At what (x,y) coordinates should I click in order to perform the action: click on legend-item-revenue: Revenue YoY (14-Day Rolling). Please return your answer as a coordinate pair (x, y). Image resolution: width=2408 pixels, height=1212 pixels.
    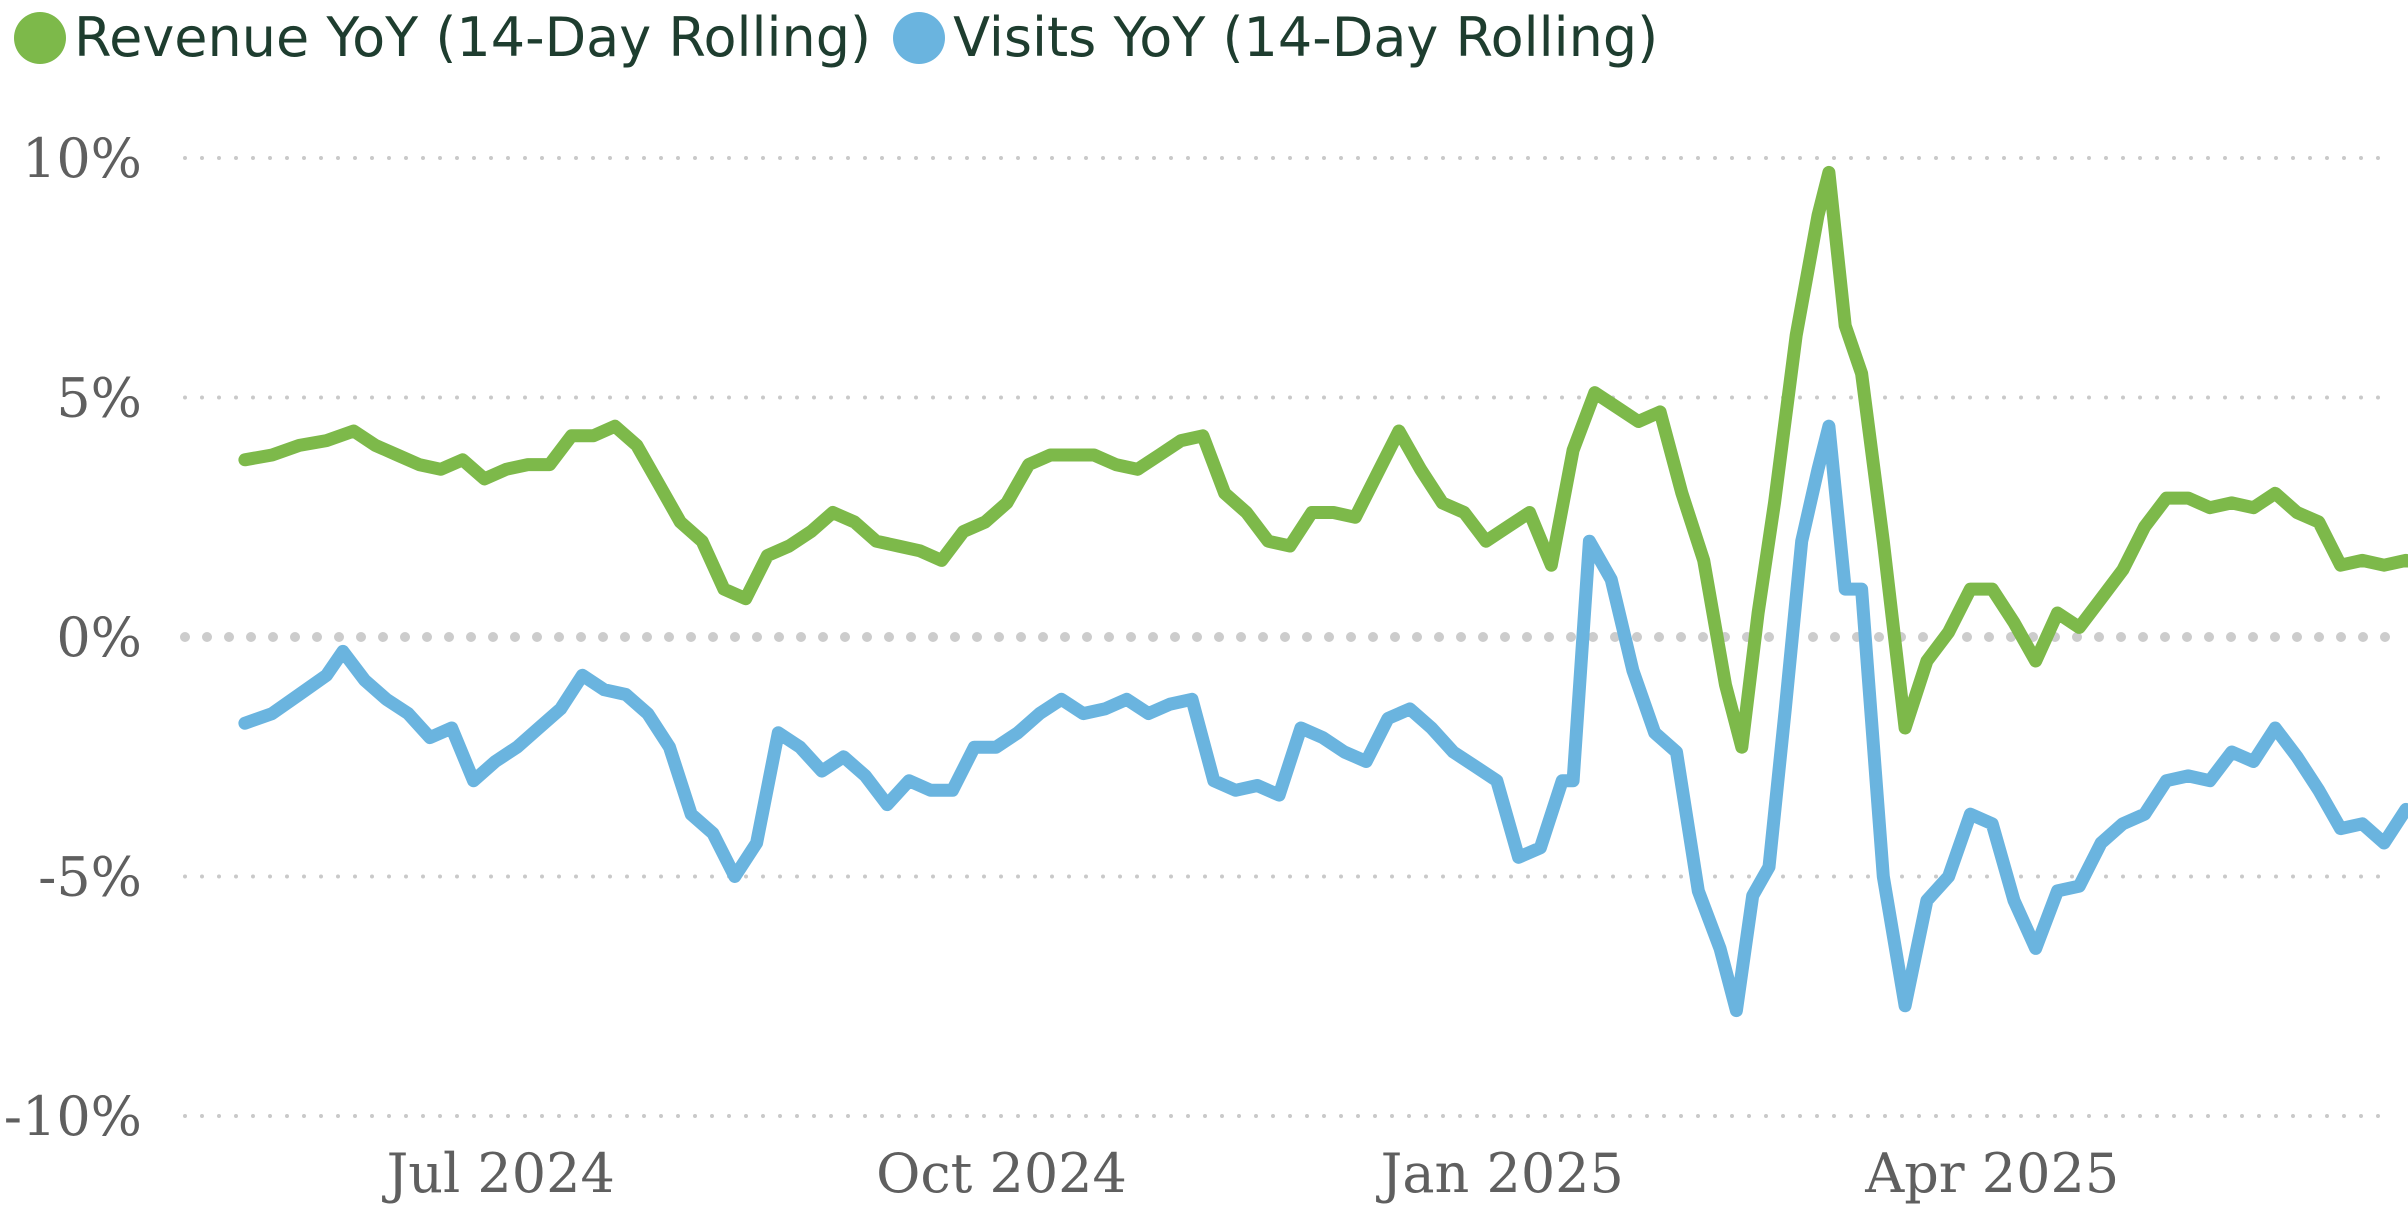
    Looking at the image, I should click on (442, 37).